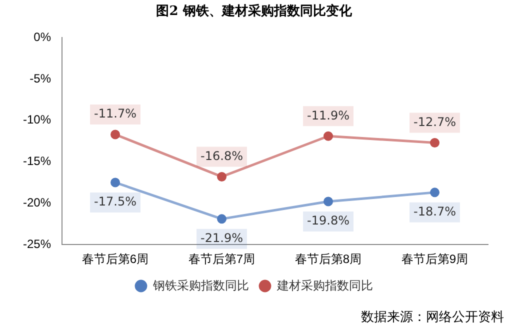 Image resolution: width=518 pixels, height=332 pixels. Describe the element at coordinates (254, 11) in the screenshot. I see `chart-title: 图2 钢铁、建材采购指数同比变化` at that location.